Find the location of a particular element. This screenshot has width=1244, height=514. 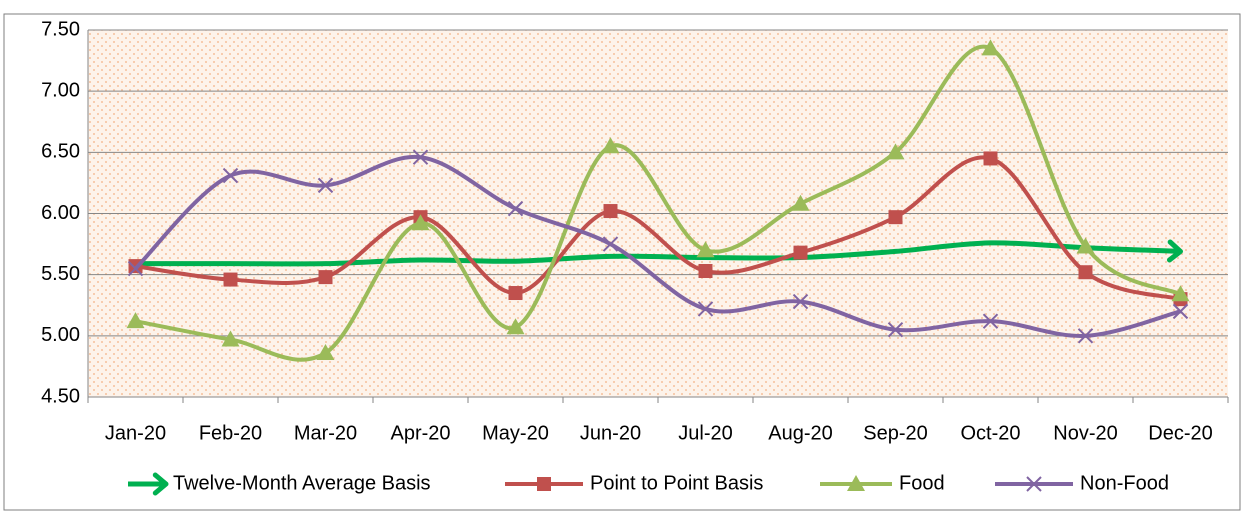

y-tick-label: 5.50 is located at coordinates (60, 274).